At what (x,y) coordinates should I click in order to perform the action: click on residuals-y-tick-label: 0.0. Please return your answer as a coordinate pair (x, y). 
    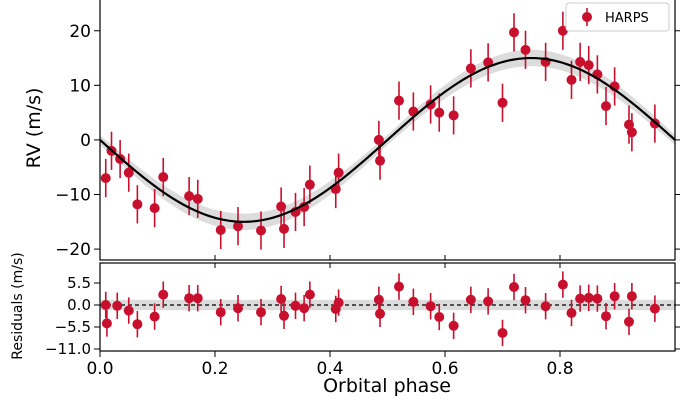
    Looking at the image, I should click on (79, 305).